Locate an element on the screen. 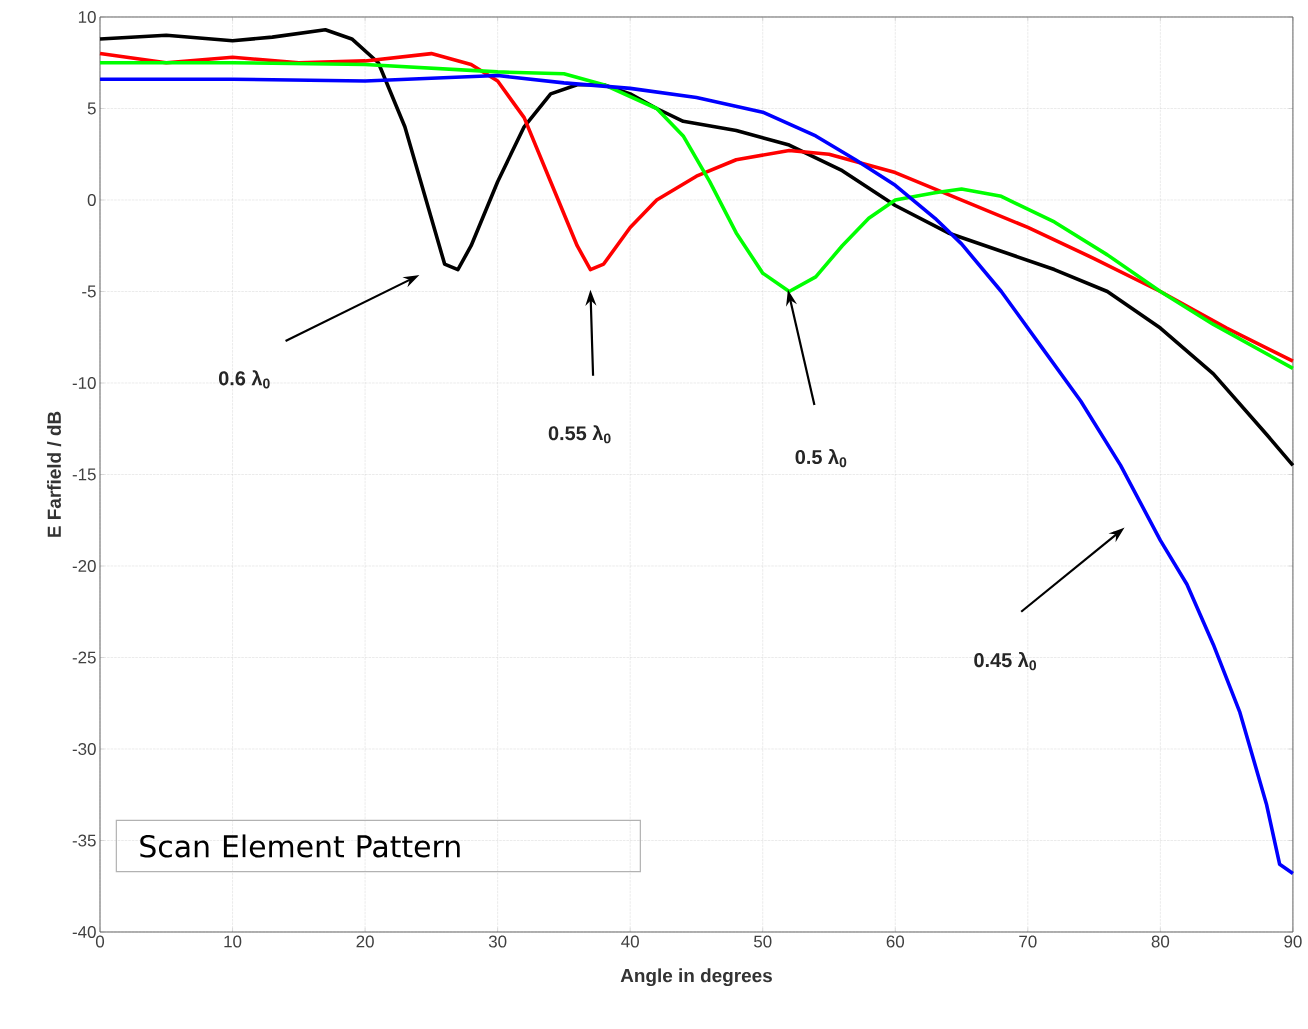 Image resolution: width=1308 pixels, height=1029 pixels. y-tick-label: -30 is located at coordinates (84, 749).